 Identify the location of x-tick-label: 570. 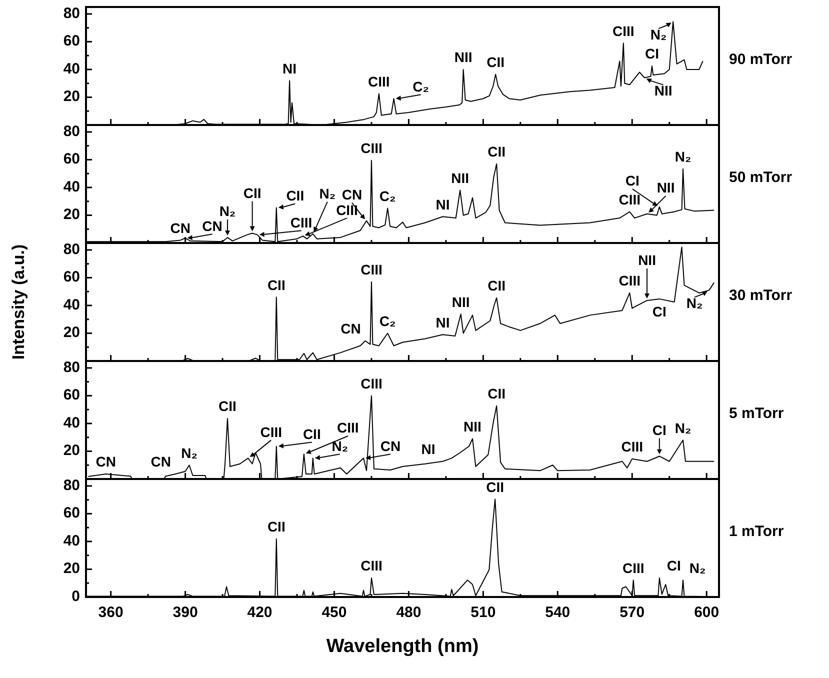
(632, 612).